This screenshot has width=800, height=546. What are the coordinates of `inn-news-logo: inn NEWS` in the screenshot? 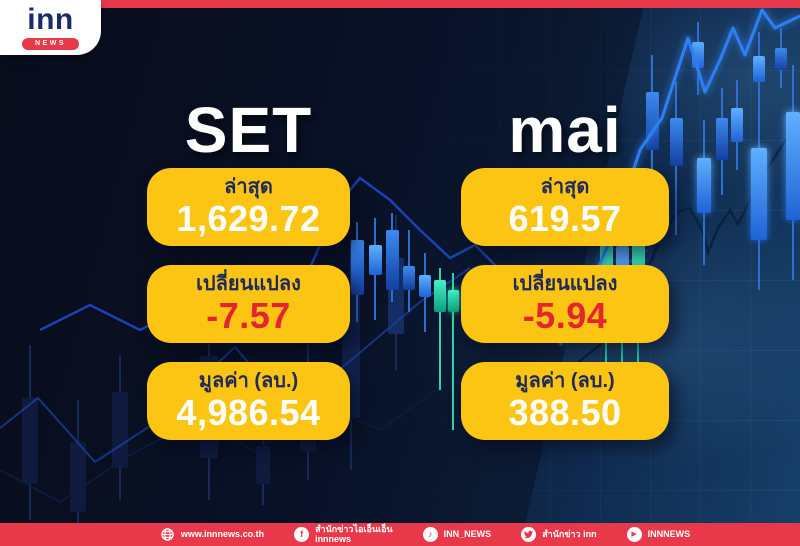 It's located at (50, 27).